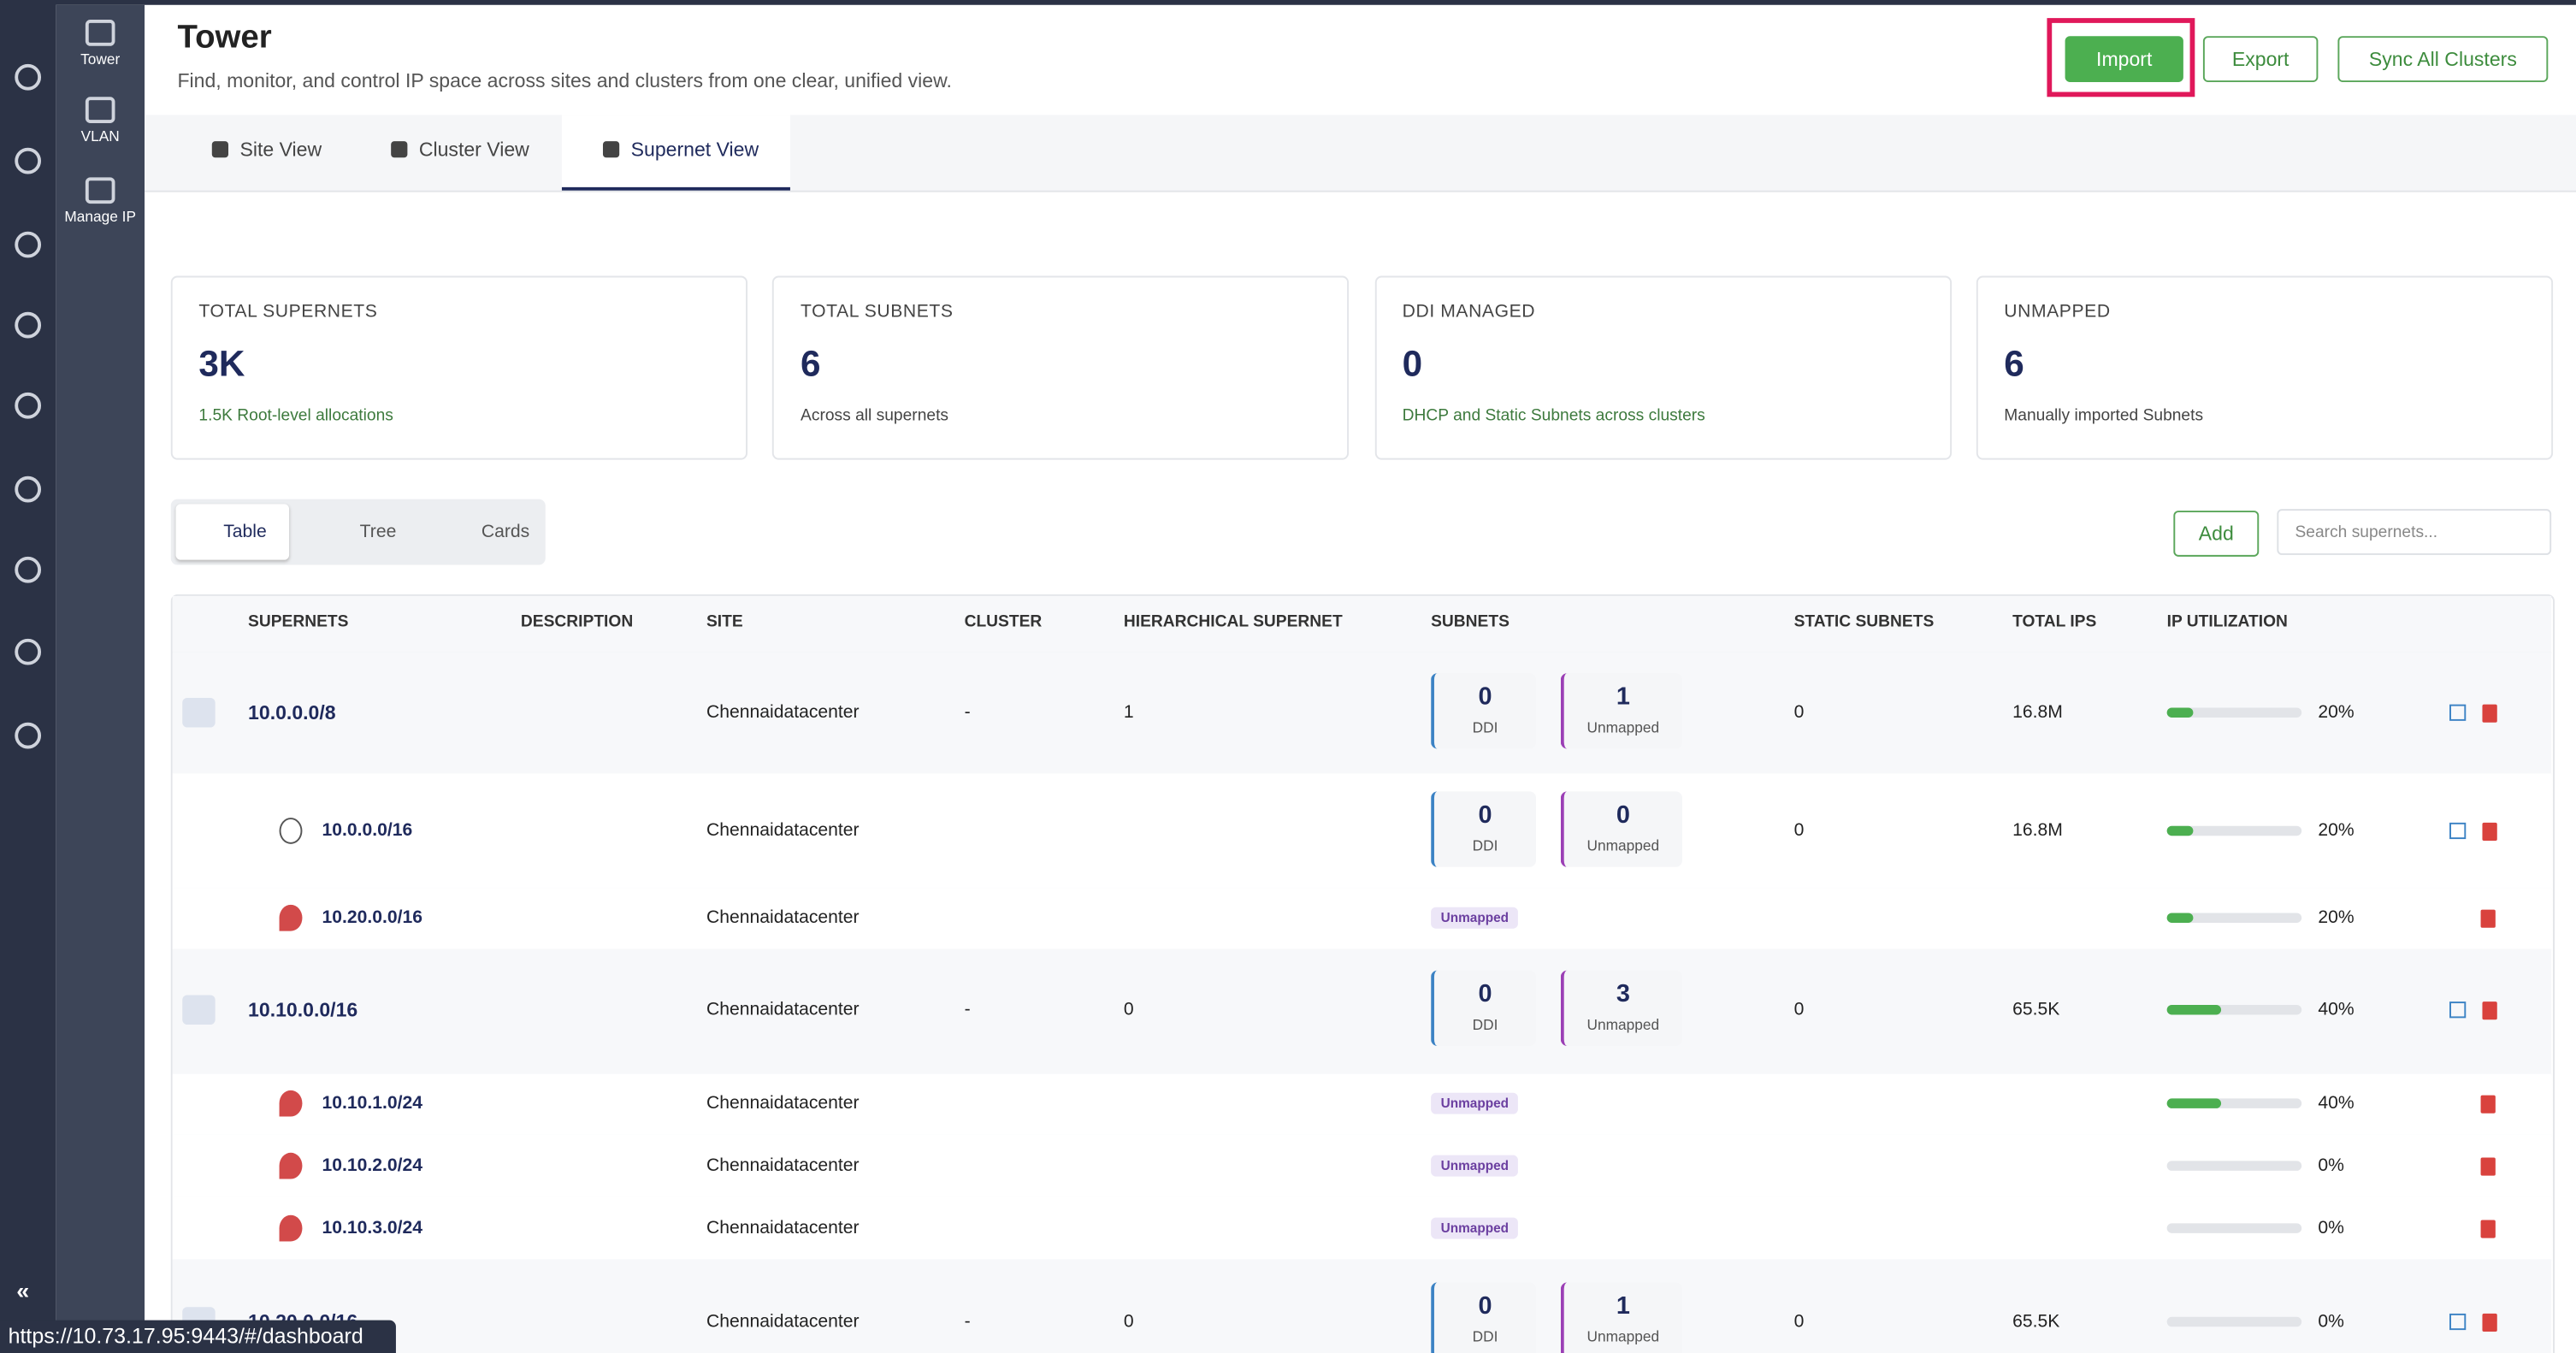 The image size is (2576, 1353). Describe the element at coordinates (505, 532) in the screenshot. I see `view-mode: Cards` at that location.